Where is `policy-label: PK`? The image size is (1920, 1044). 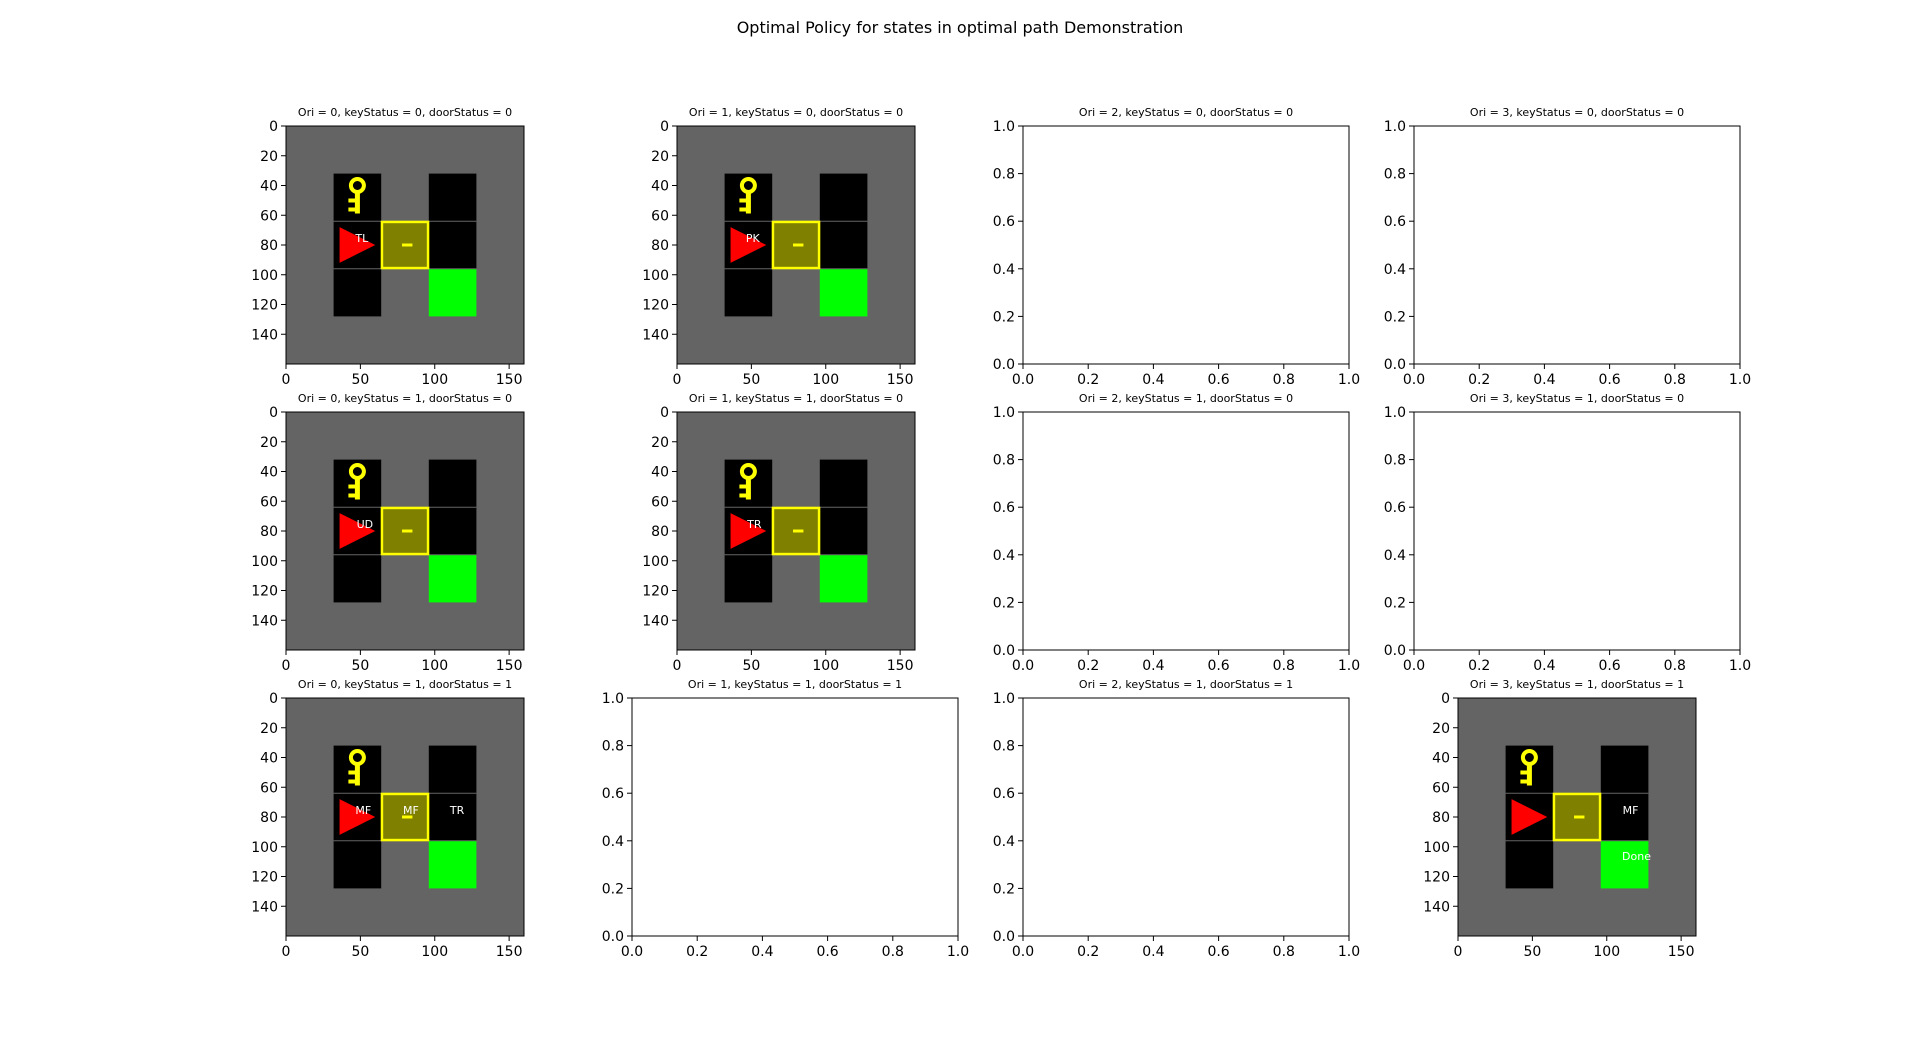
policy-label: PK is located at coordinates (753, 238).